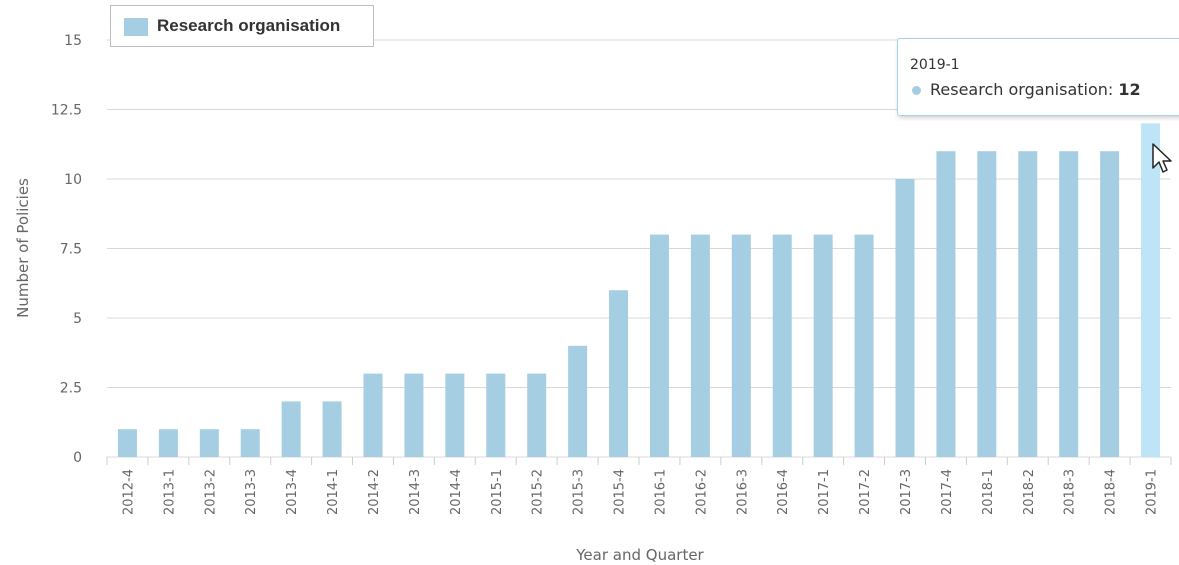 The height and width of the screenshot is (565, 1179). Describe the element at coordinates (128, 492) in the screenshot. I see `x-tick-label: 2012-4` at that location.